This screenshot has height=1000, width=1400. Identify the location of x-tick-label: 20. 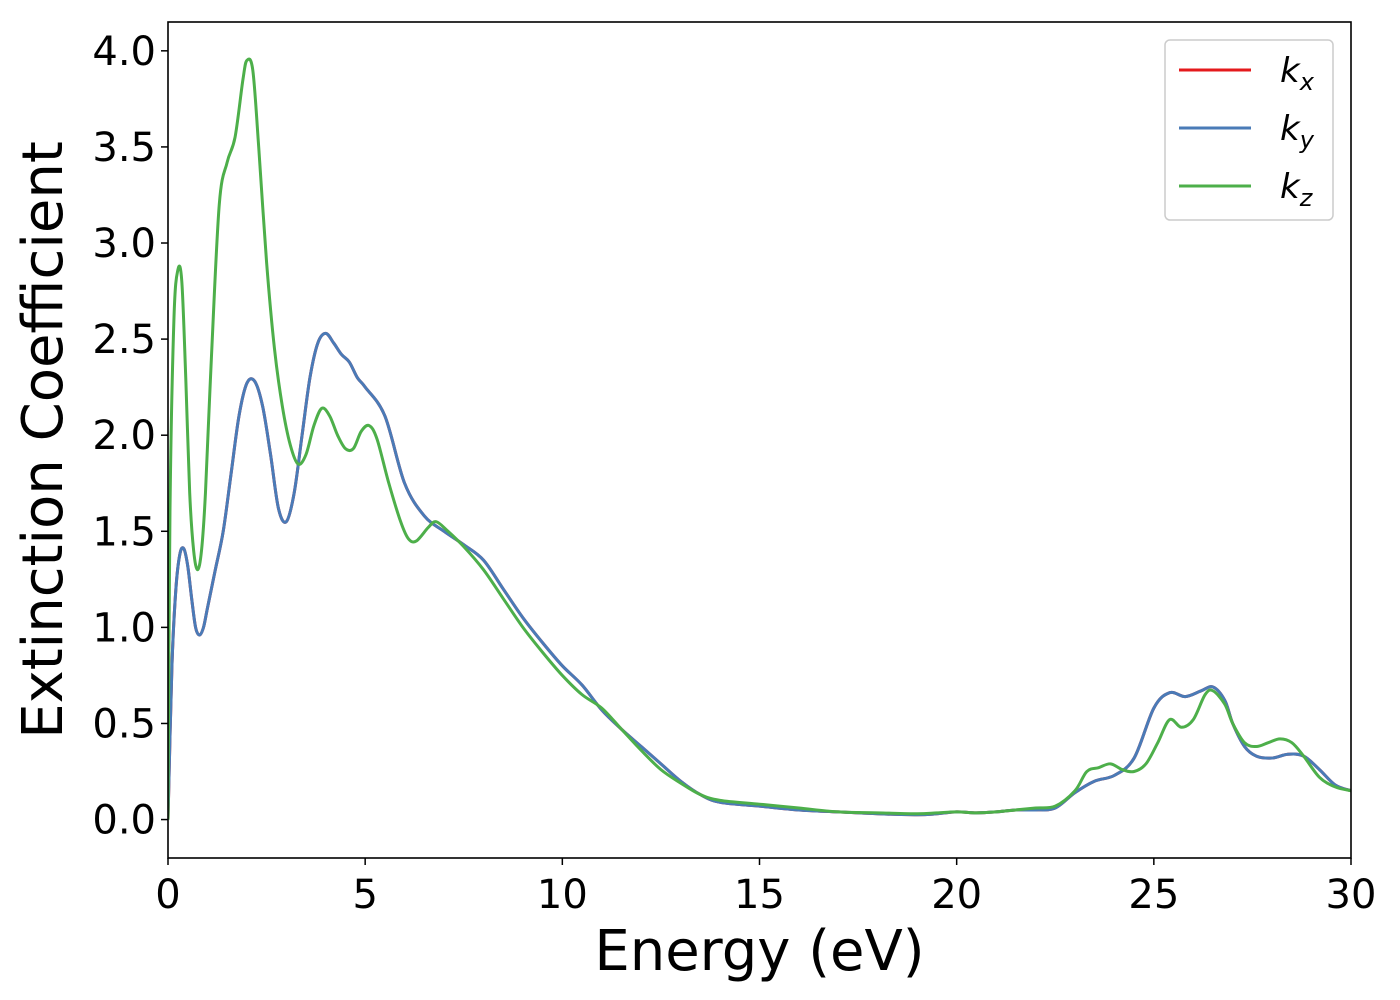
(956, 895).